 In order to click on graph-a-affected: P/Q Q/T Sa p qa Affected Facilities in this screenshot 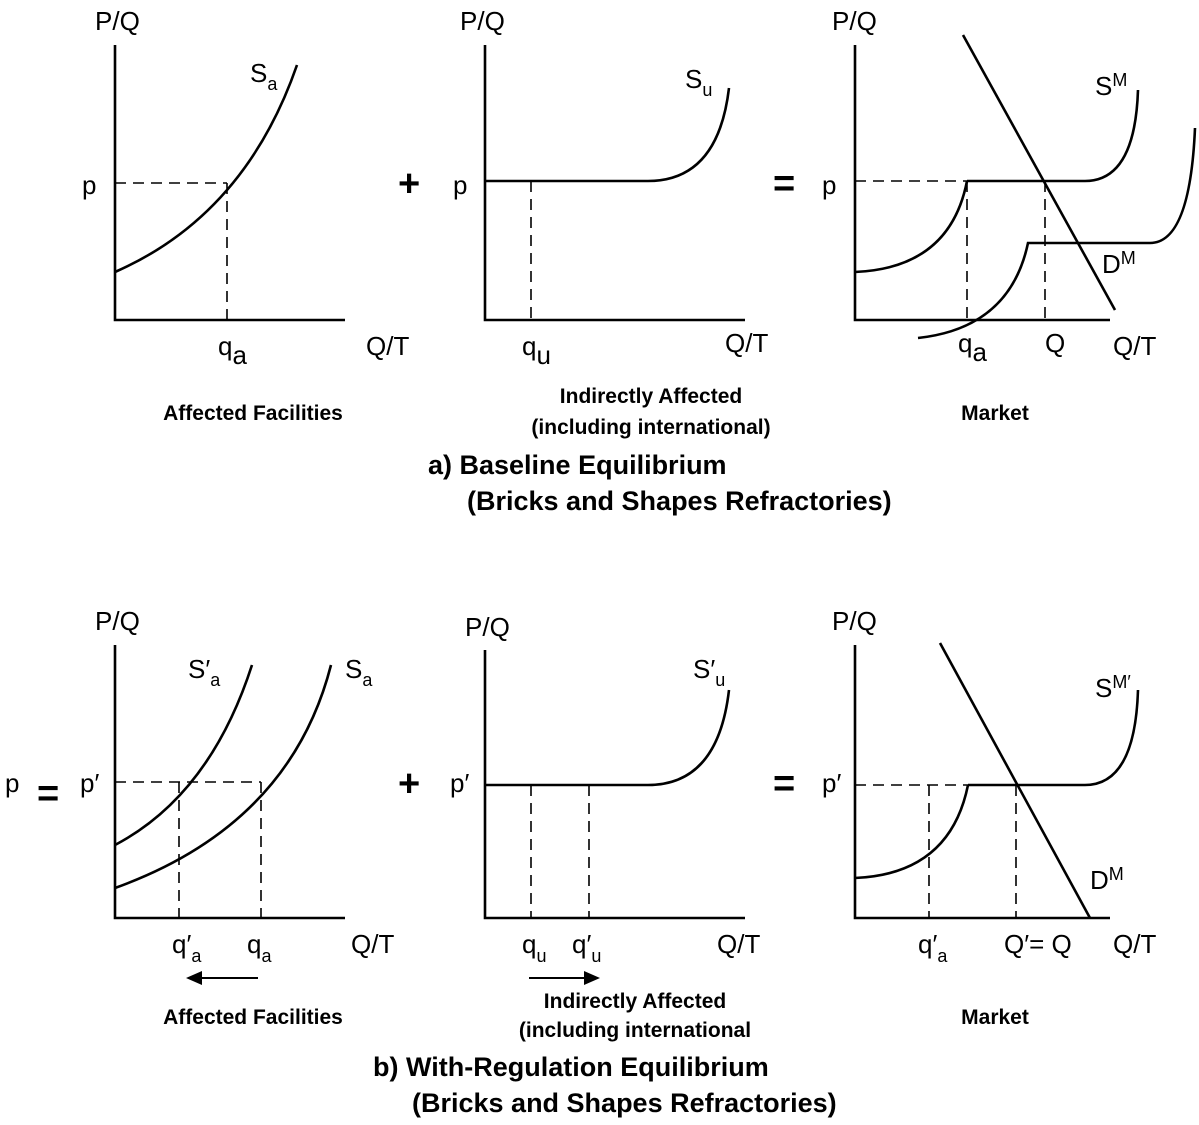, I will do `click(245, 215)`.